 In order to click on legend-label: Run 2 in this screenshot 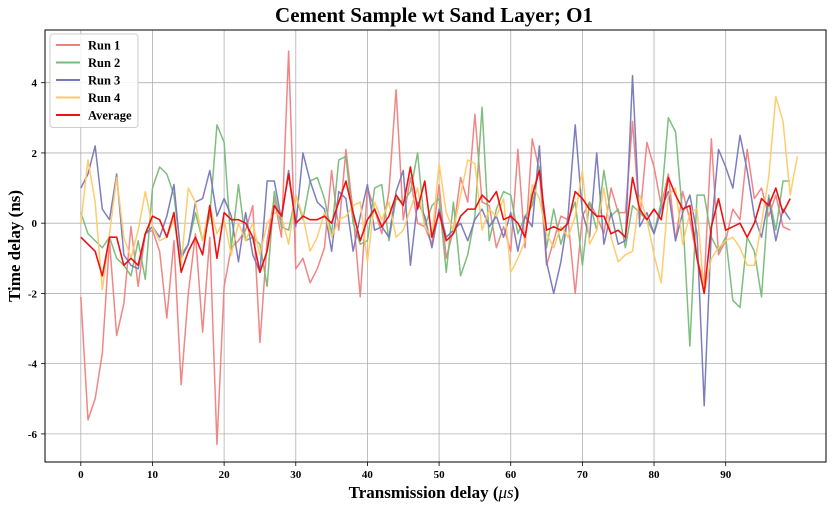, I will do `click(104, 63)`.